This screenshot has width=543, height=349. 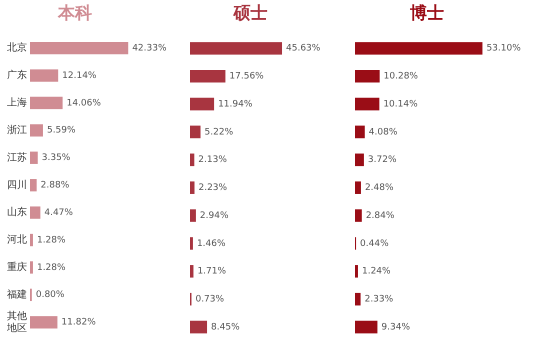 What do you see at coordinates (213, 188) in the screenshot?
I see `data-label: 2.23%` at bounding box center [213, 188].